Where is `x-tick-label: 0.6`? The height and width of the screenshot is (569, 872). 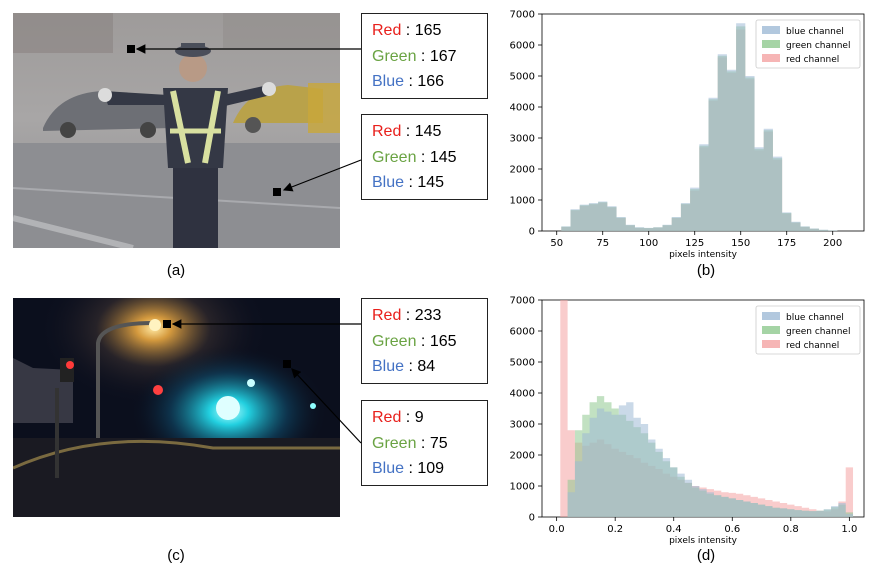 x-tick-label: 0.6 is located at coordinates (732, 529).